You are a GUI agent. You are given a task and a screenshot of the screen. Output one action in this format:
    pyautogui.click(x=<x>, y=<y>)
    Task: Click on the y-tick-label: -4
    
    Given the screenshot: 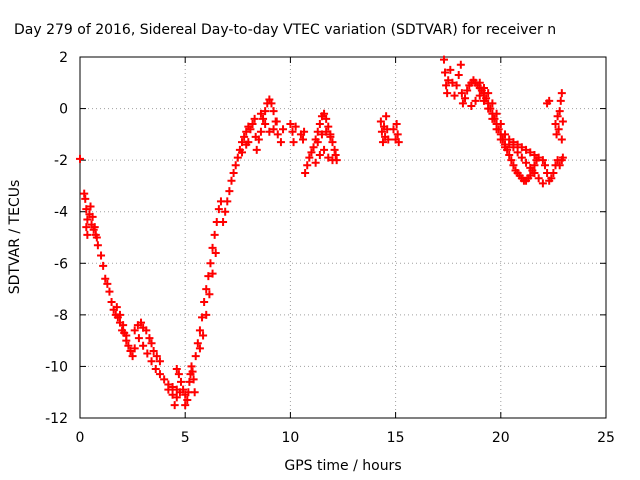 What is the action you would take?
    pyautogui.click(x=61, y=213)
    